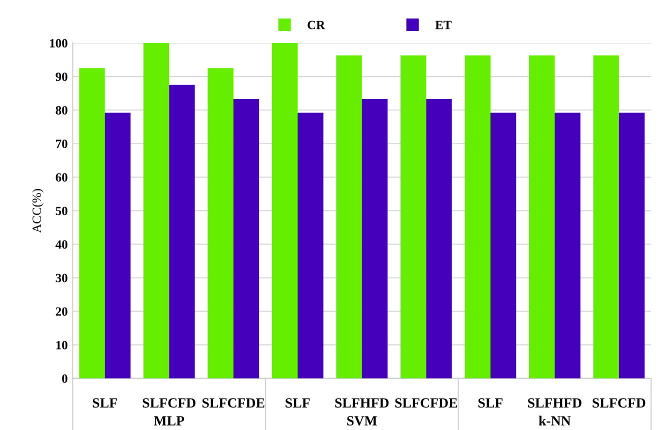 This screenshot has height=430, width=661. Describe the element at coordinates (362, 421) in the screenshot. I see `text: SVM` at that location.